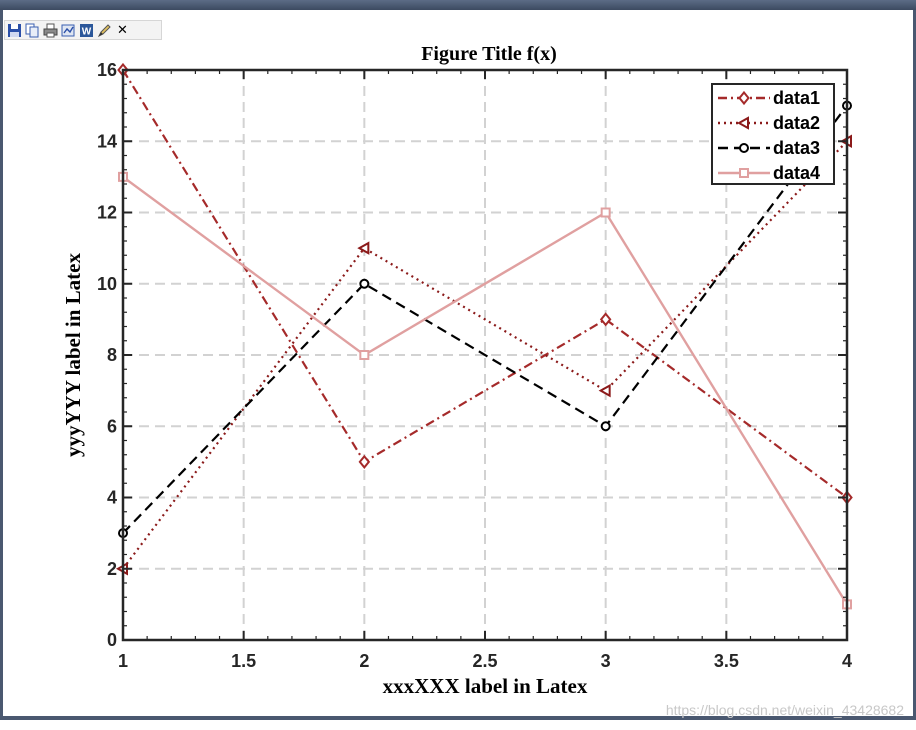  What do you see at coordinates (744, 148) in the screenshot?
I see `legend-marker-data3` at bounding box center [744, 148].